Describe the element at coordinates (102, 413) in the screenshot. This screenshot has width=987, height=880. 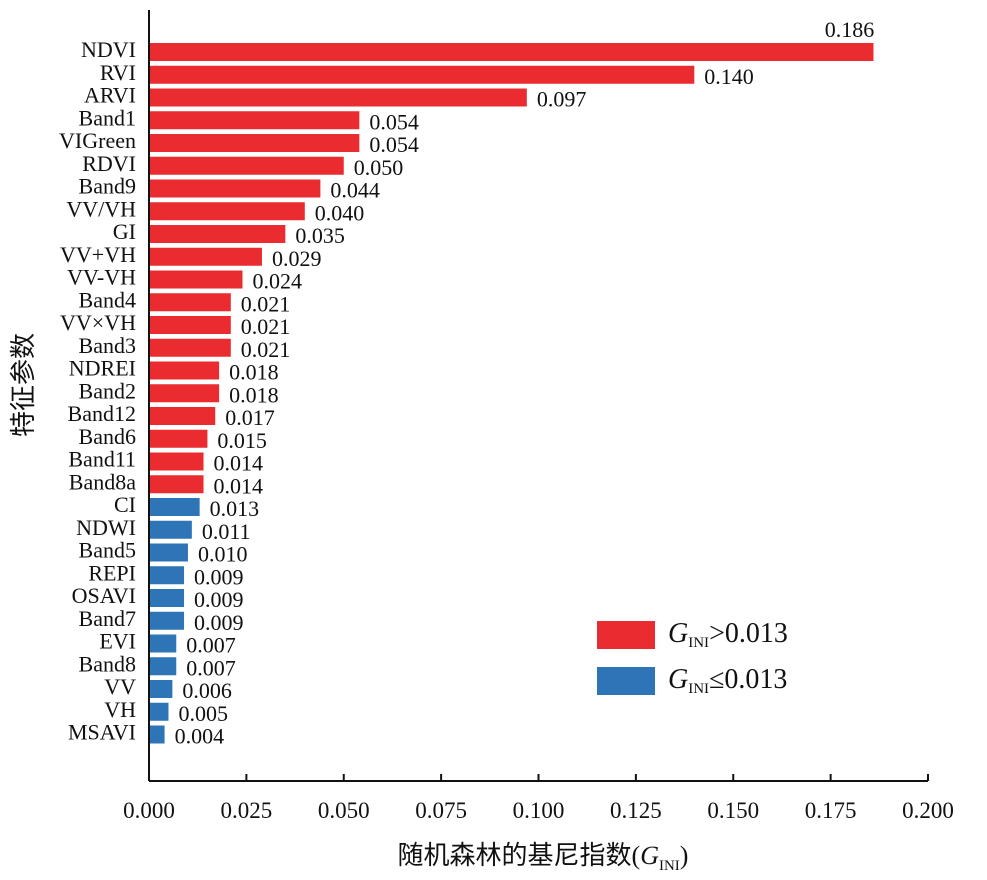
I see `category-label: Band12` at that location.